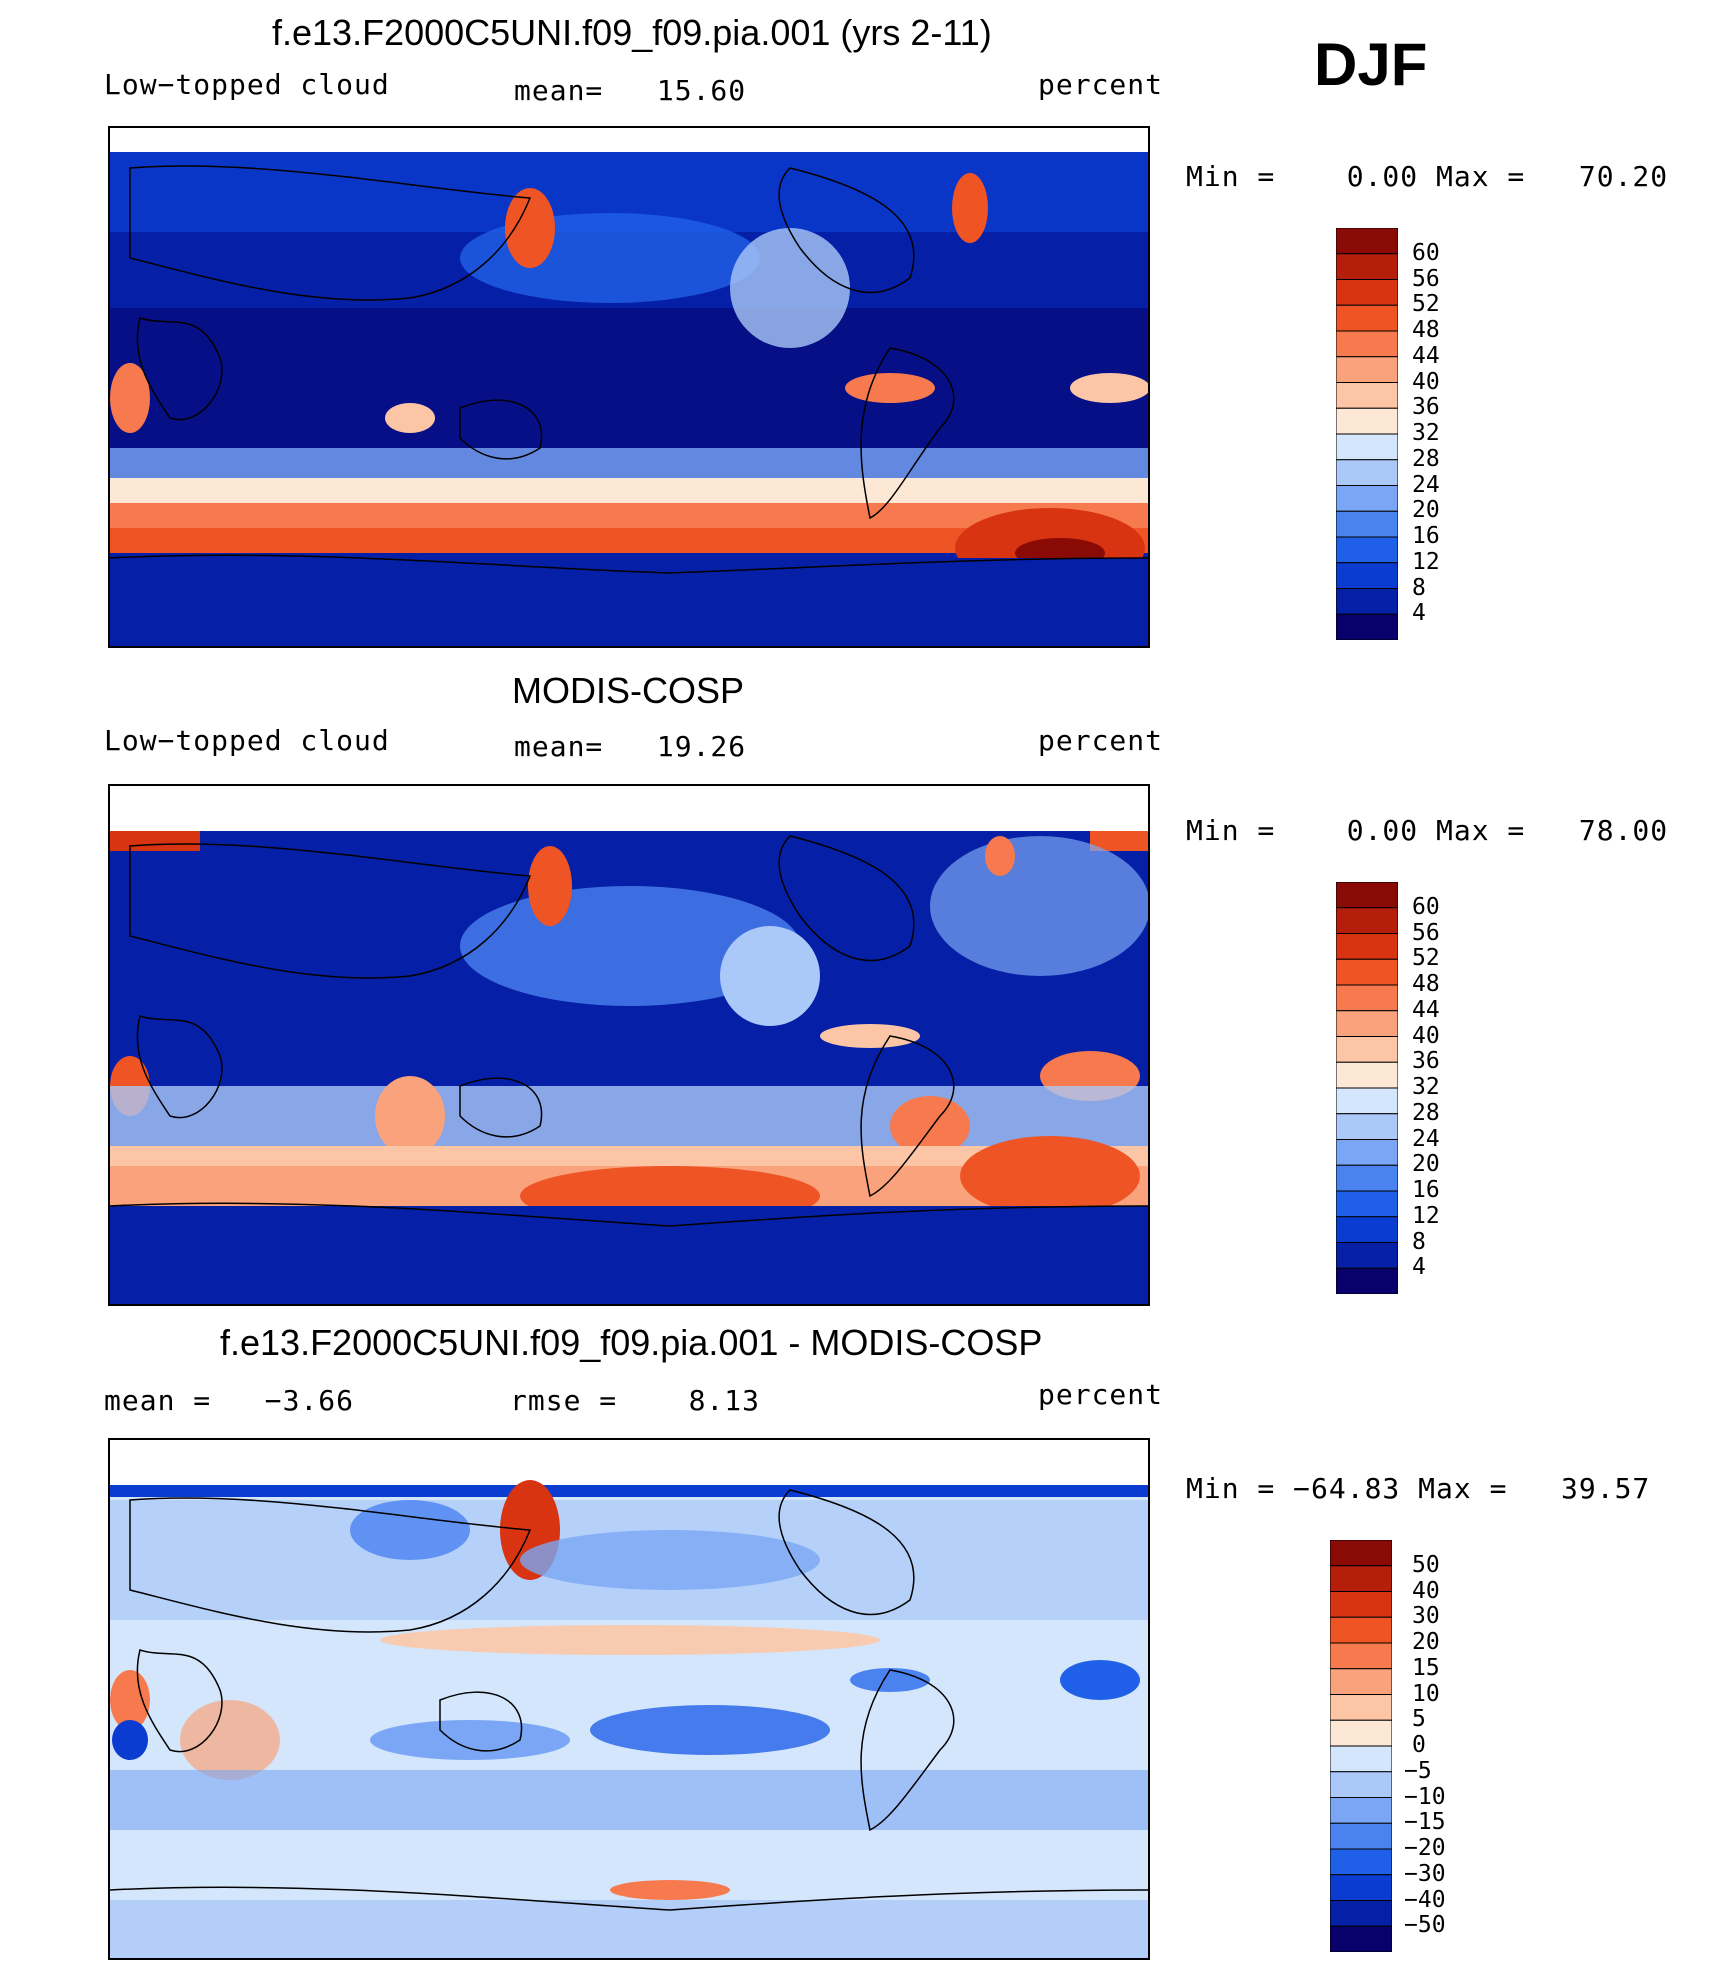 The width and height of the screenshot is (1710, 1963). Describe the element at coordinates (229, 1400) in the screenshot. I see `panel3-mean-label: mean = −3.66` at that location.